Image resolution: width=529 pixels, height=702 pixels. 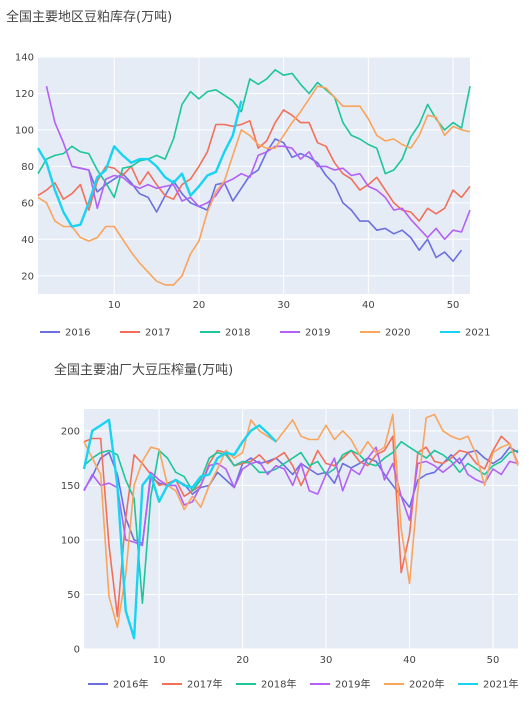 I want to click on chart1-xtick-label: 10, so click(x=114, y=305).